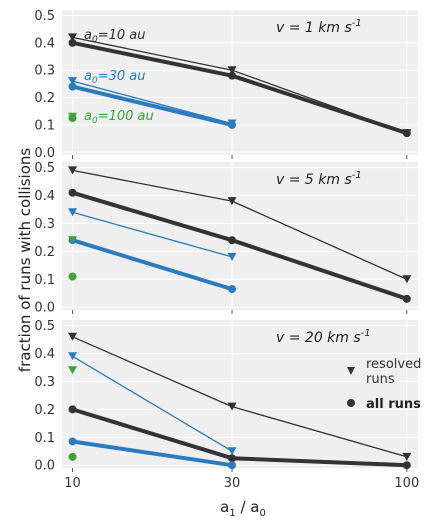 The width and height of the screenshot is (436, 523). What do you see at coordinates (319, 27) in the screenshot?
I see `velocity-label: v = 1 km s-1` at bounding box center [319, 27].